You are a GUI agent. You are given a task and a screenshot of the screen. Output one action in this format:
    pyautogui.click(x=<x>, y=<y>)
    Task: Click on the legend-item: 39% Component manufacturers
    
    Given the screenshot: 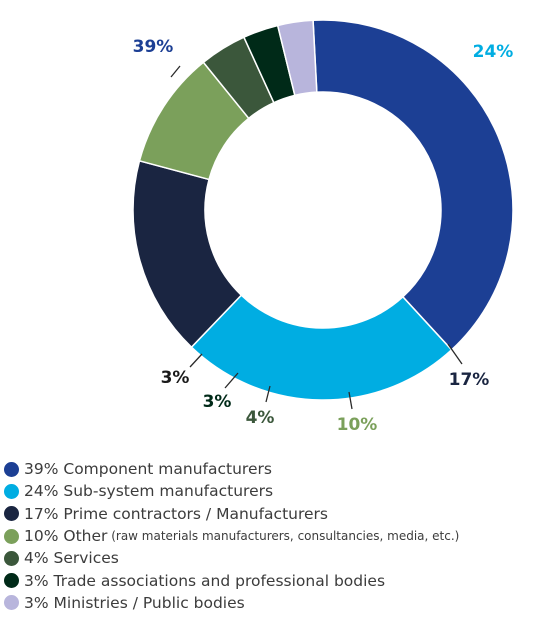 What is the action you would take?
    pyautogui.click(x=276, y=469)
    